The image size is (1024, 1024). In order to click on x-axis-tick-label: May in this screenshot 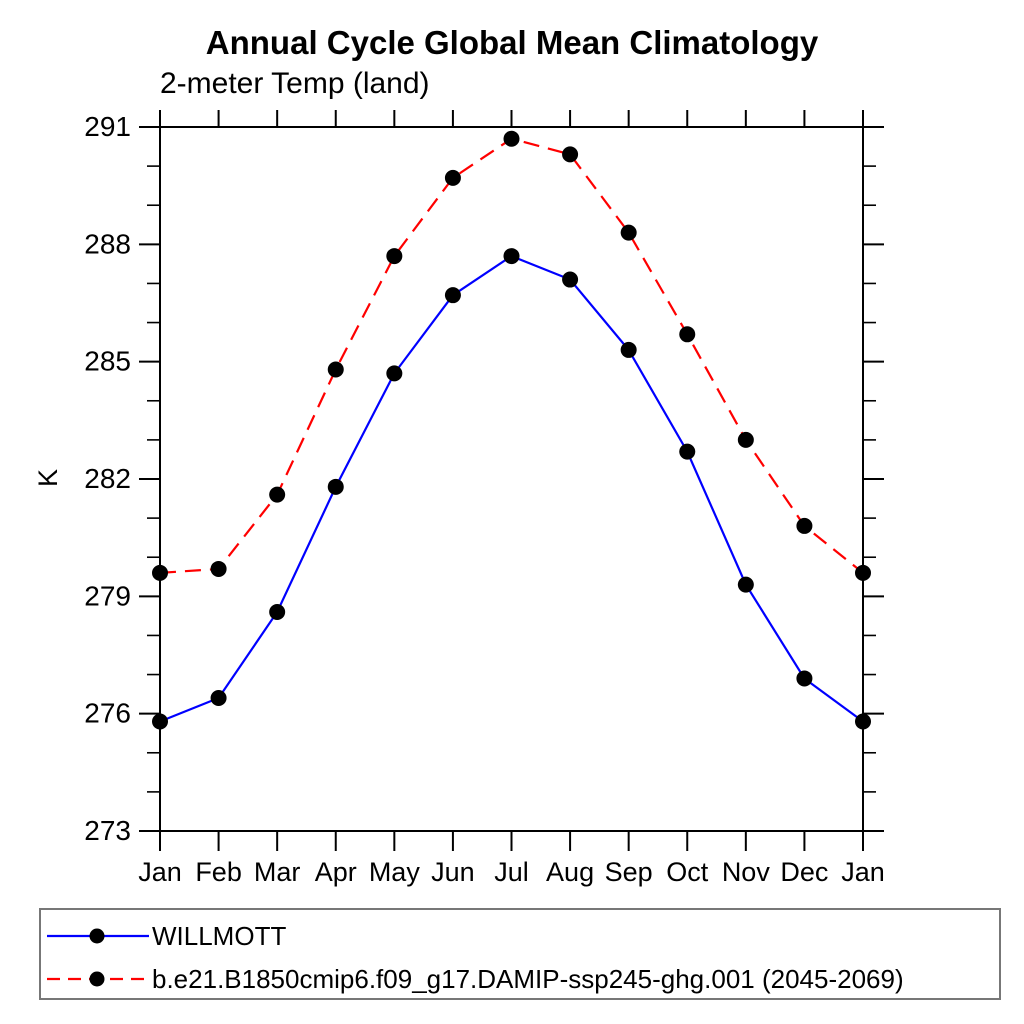, I will do `click(395, 872)`.